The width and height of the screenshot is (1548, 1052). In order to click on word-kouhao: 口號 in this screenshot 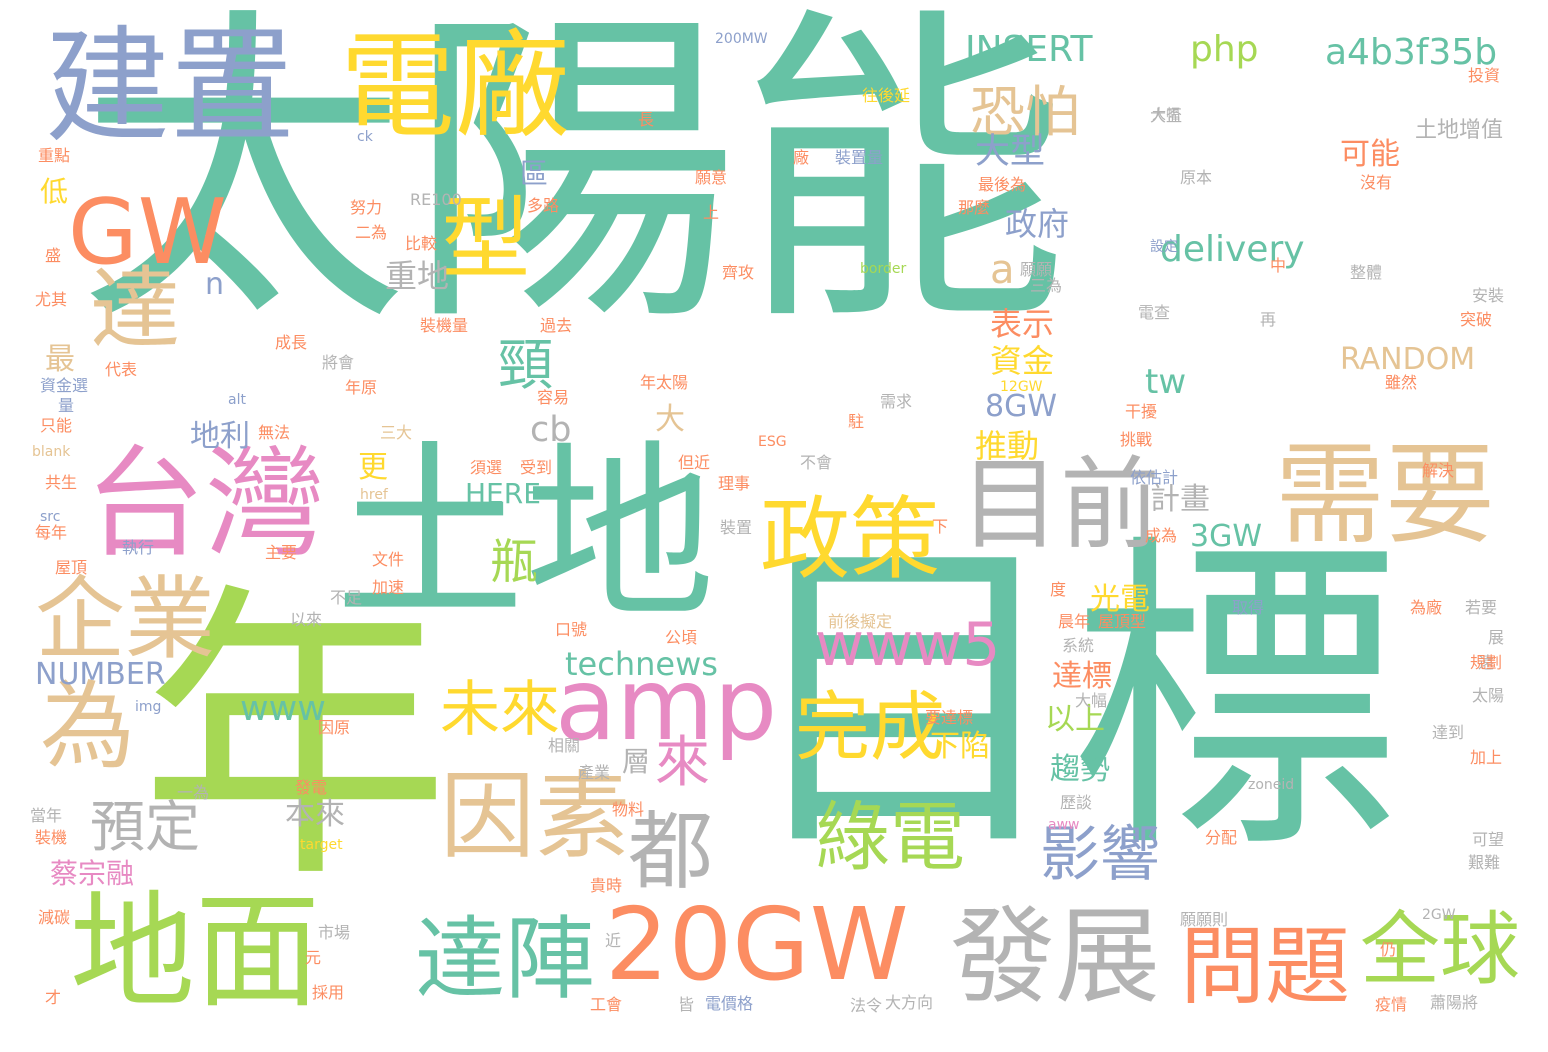, I will do `click(571, 629)`.